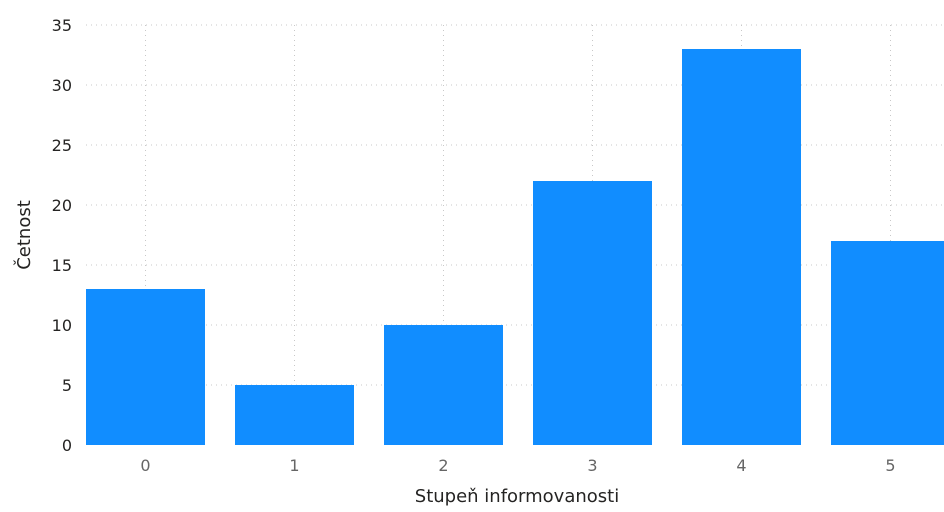 Image resolution: width=944 pixels, height=512 pixels. What do you see at coordinates (443, 465) in the screenshot?
I see `x-tick-label: 2` at bounding box center [443, 465].